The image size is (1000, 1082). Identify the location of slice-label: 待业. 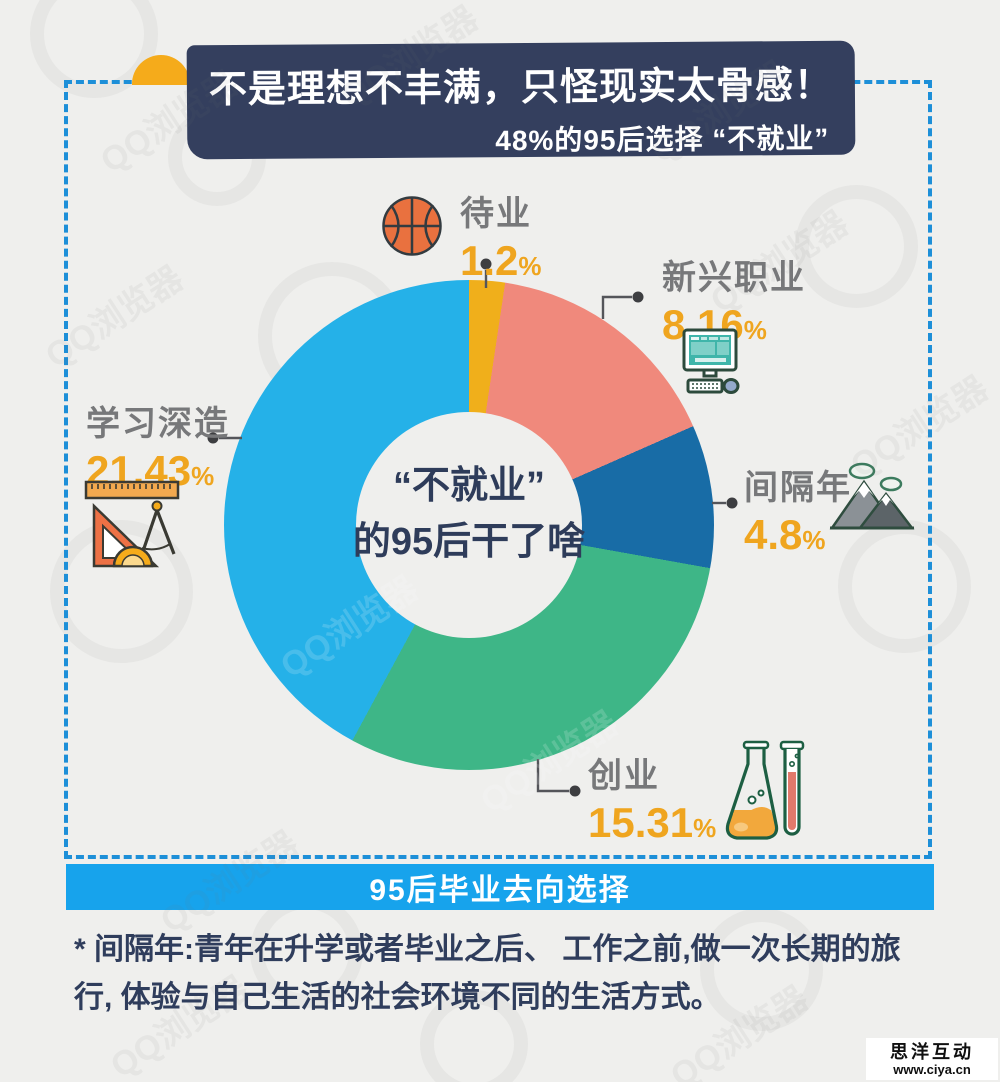
(496, 214).